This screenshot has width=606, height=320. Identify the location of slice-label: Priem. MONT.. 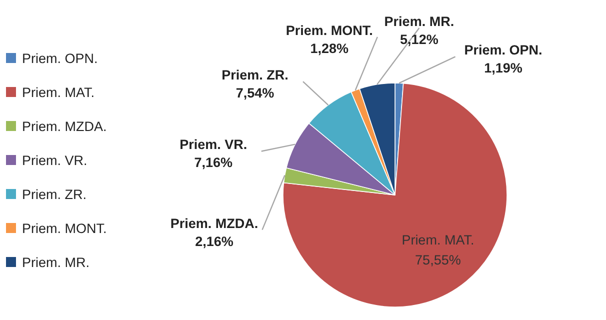
(329, 30).